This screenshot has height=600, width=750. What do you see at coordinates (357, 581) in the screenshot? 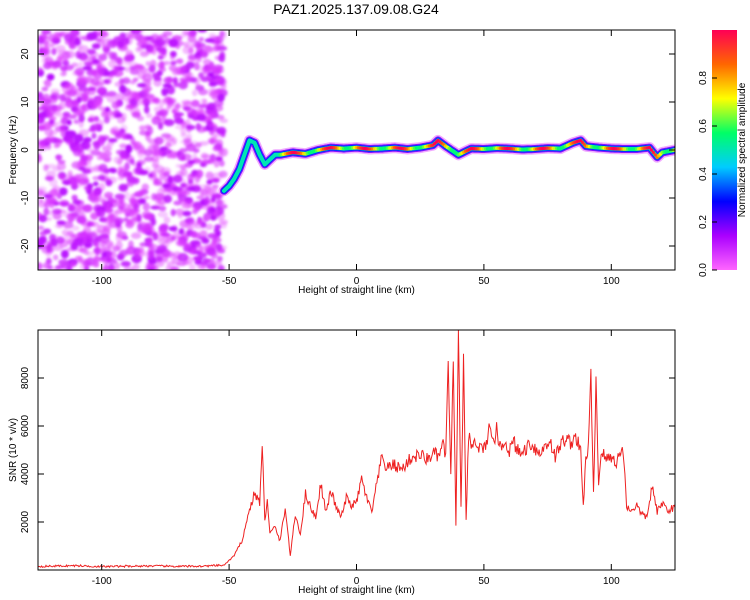
I see `snr-x-tick-label: 0` at bounding box center [357, 581].